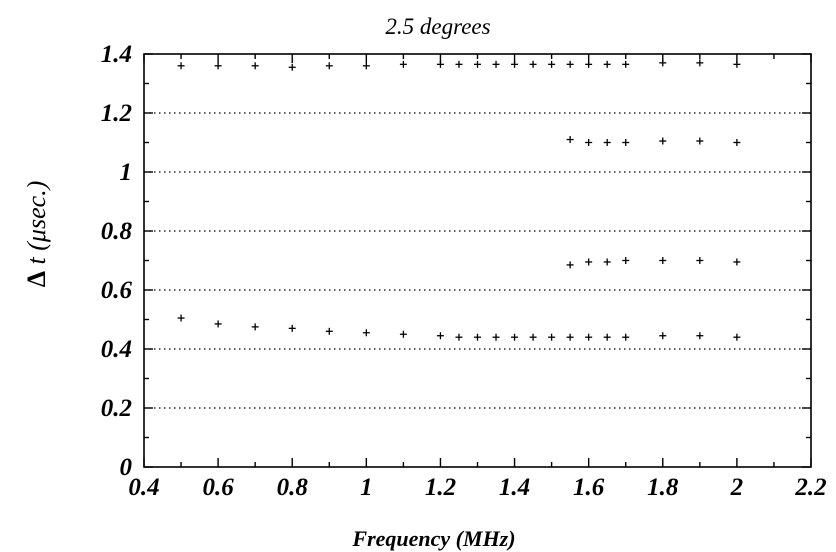 The width and height of the screenshot is (836, 552). I want to click on x-tick-label: 2, so click(737, 487).